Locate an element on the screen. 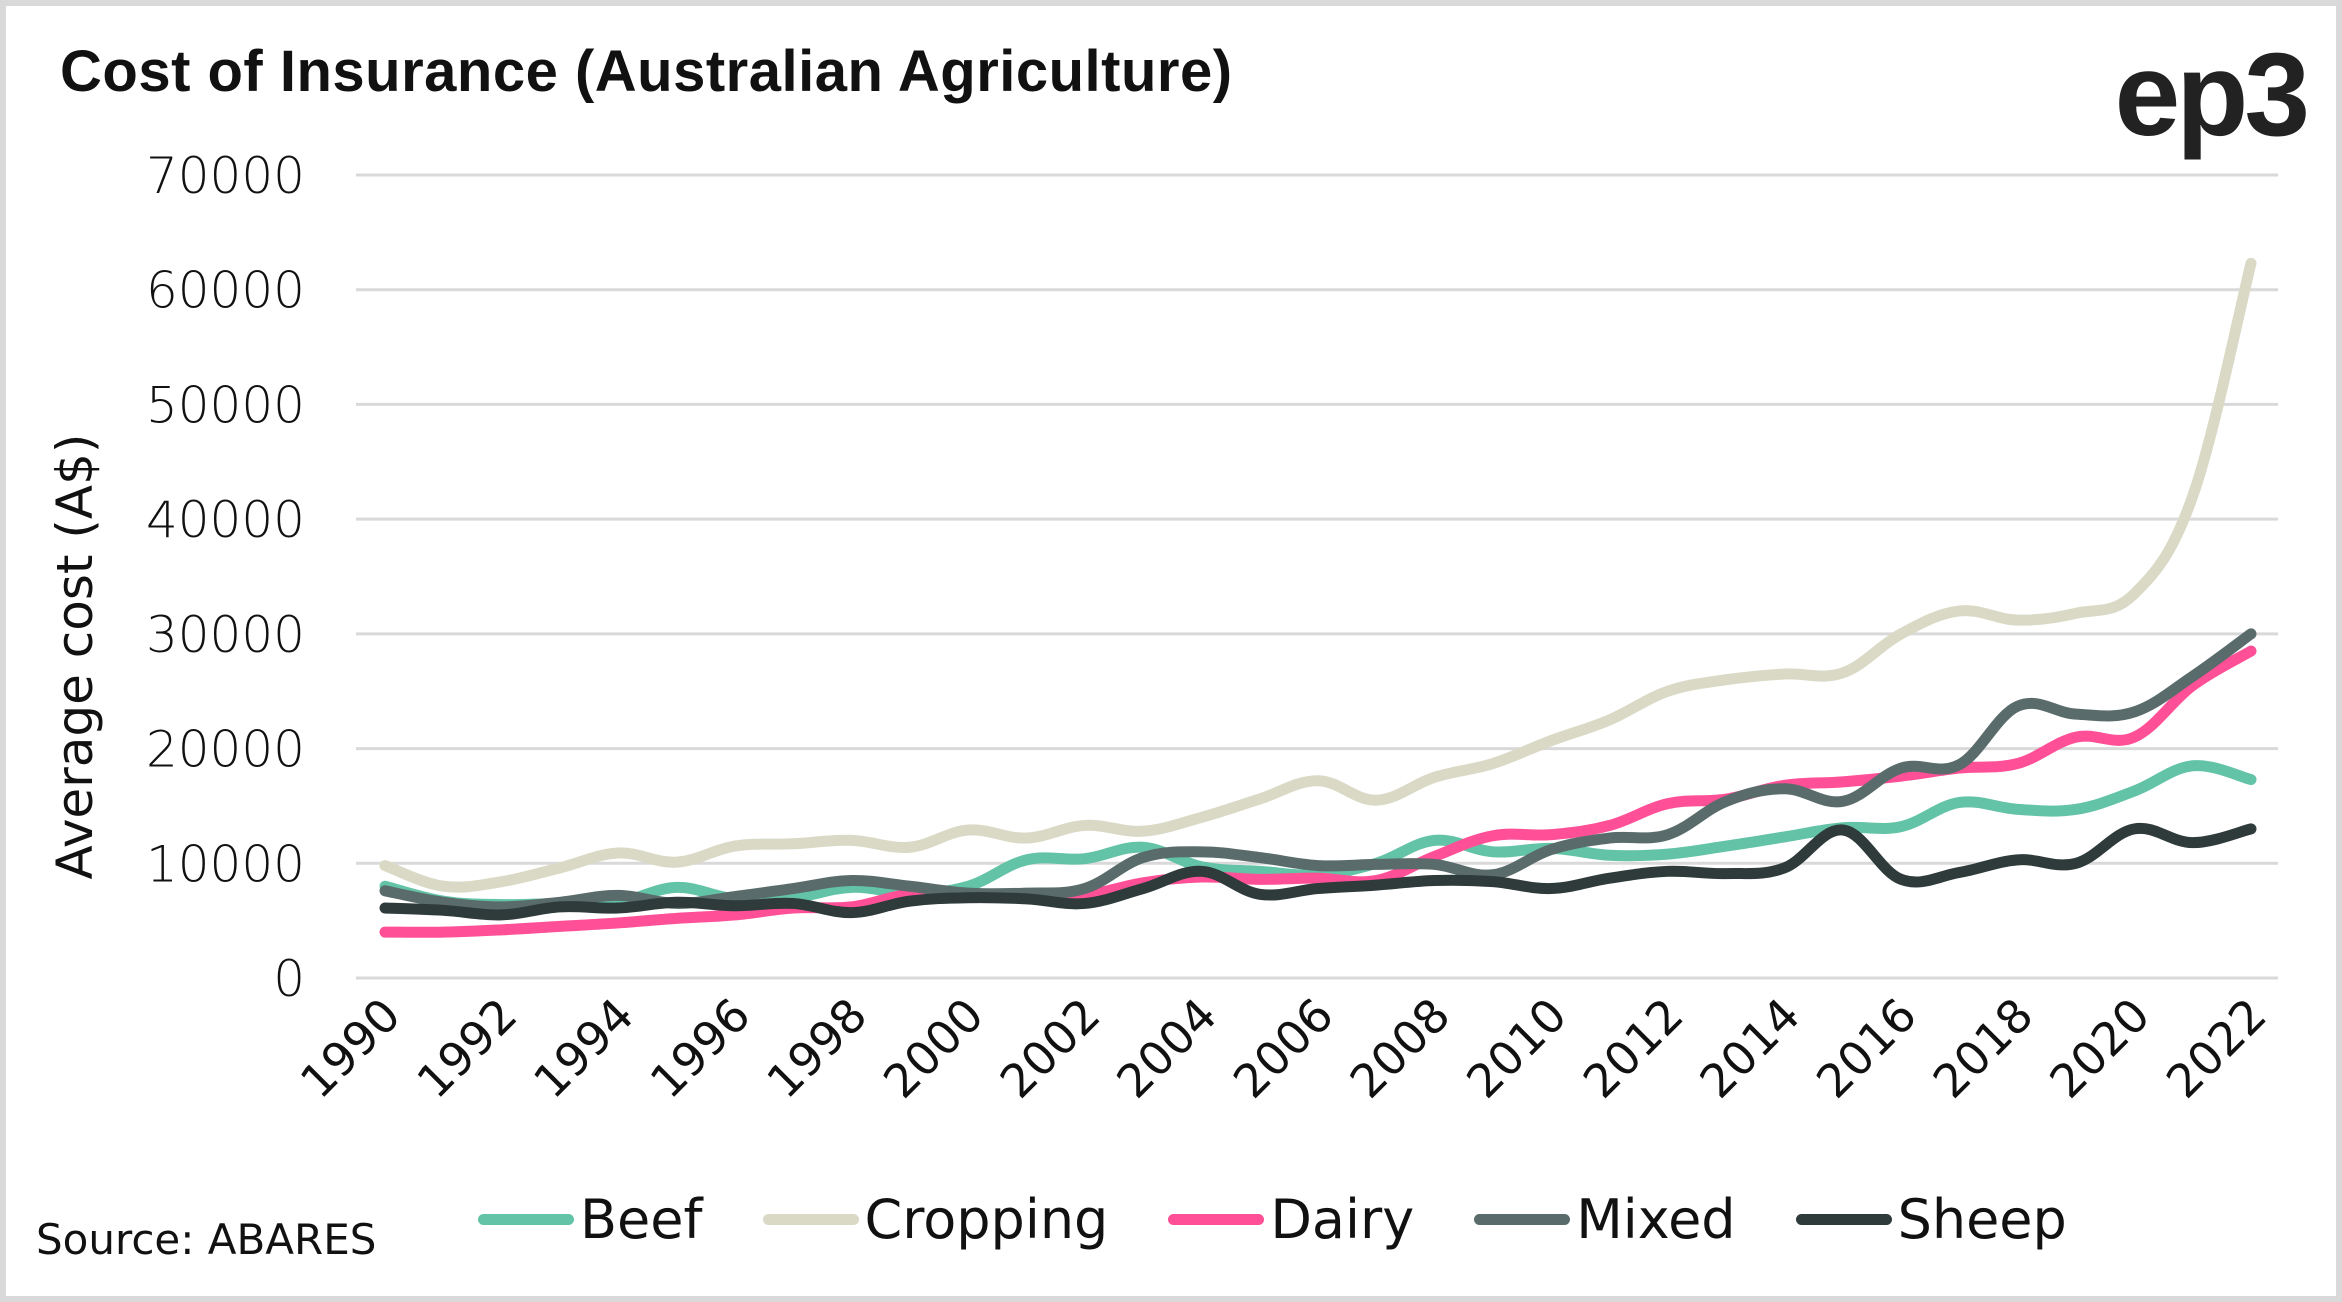 The width and height of the screenshot is (2342, 1302). legend-item-sheep: Sheep is located at coordinates (1931, 1219).